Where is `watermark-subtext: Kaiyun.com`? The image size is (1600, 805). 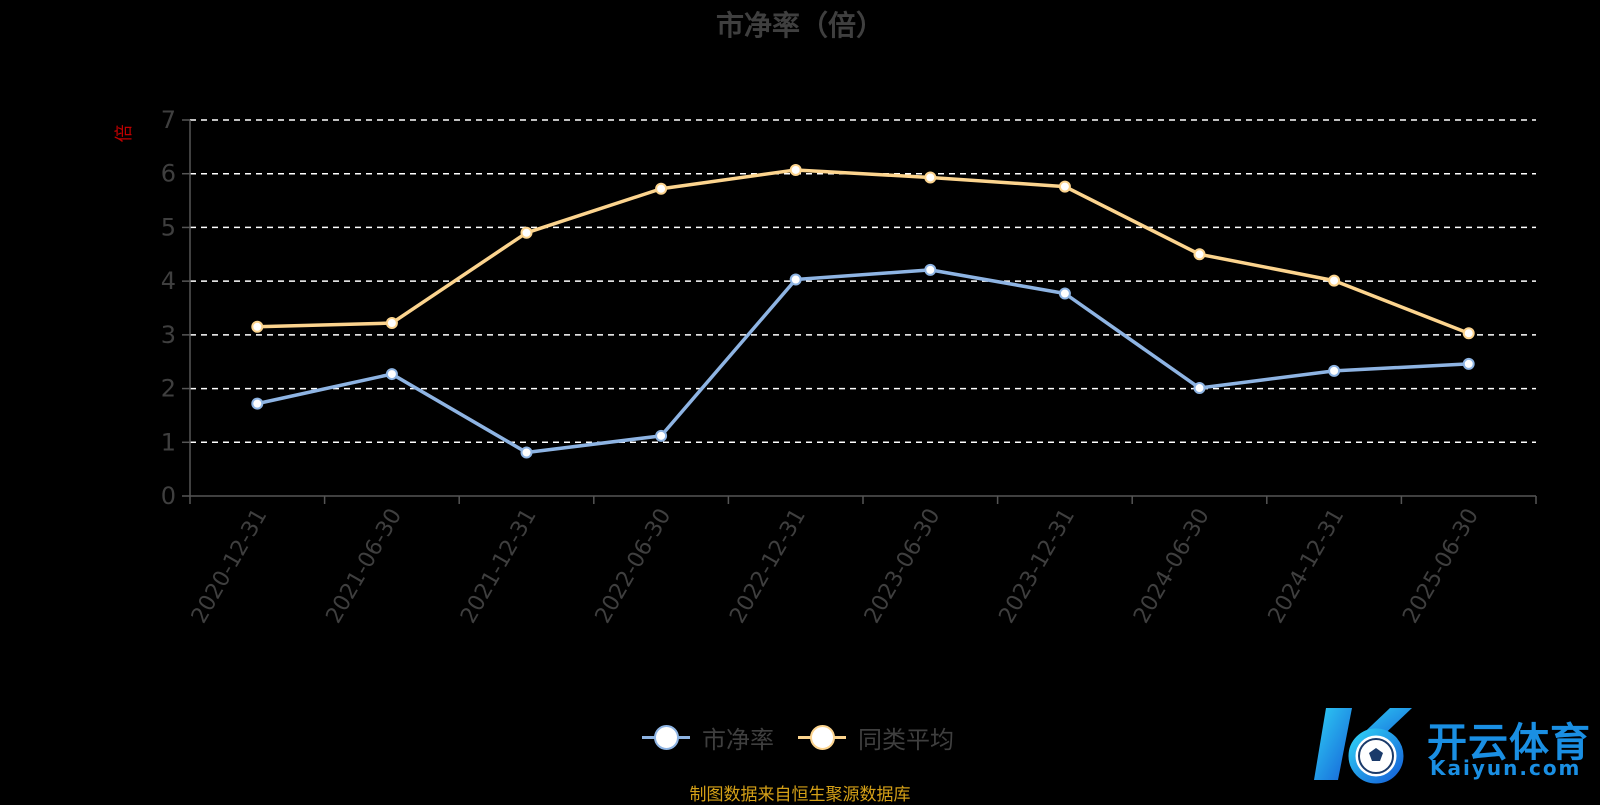
watermark-subtext: Kaiyun.com is located at coordinates (1506, 768).